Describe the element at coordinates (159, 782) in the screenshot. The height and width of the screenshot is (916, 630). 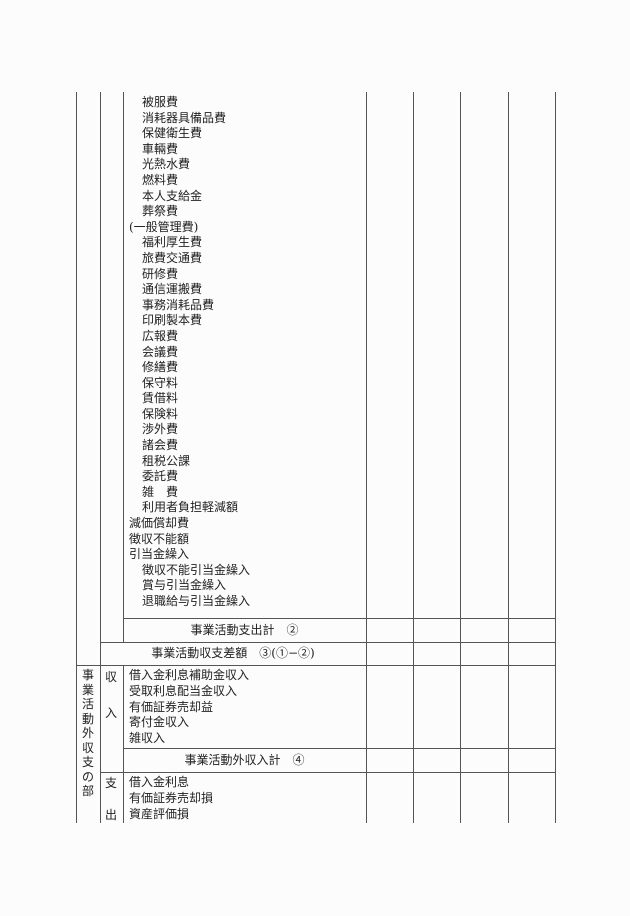
I see `non-operating-expense-item: 借入金利息` at that location.